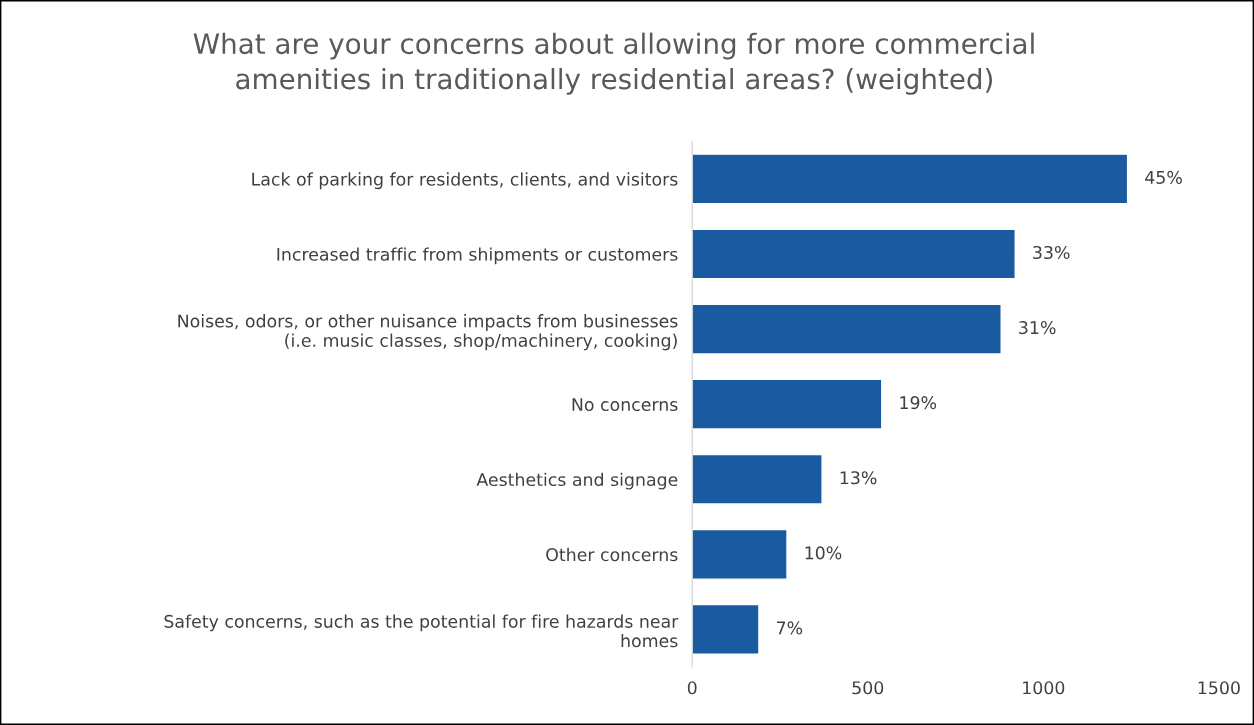 Image resolution: width=1254 pixels, height=725 pixels. Describe the element at coordinates (868, 688) in the screenshot. I see `x-tick-label: 500` at that location.